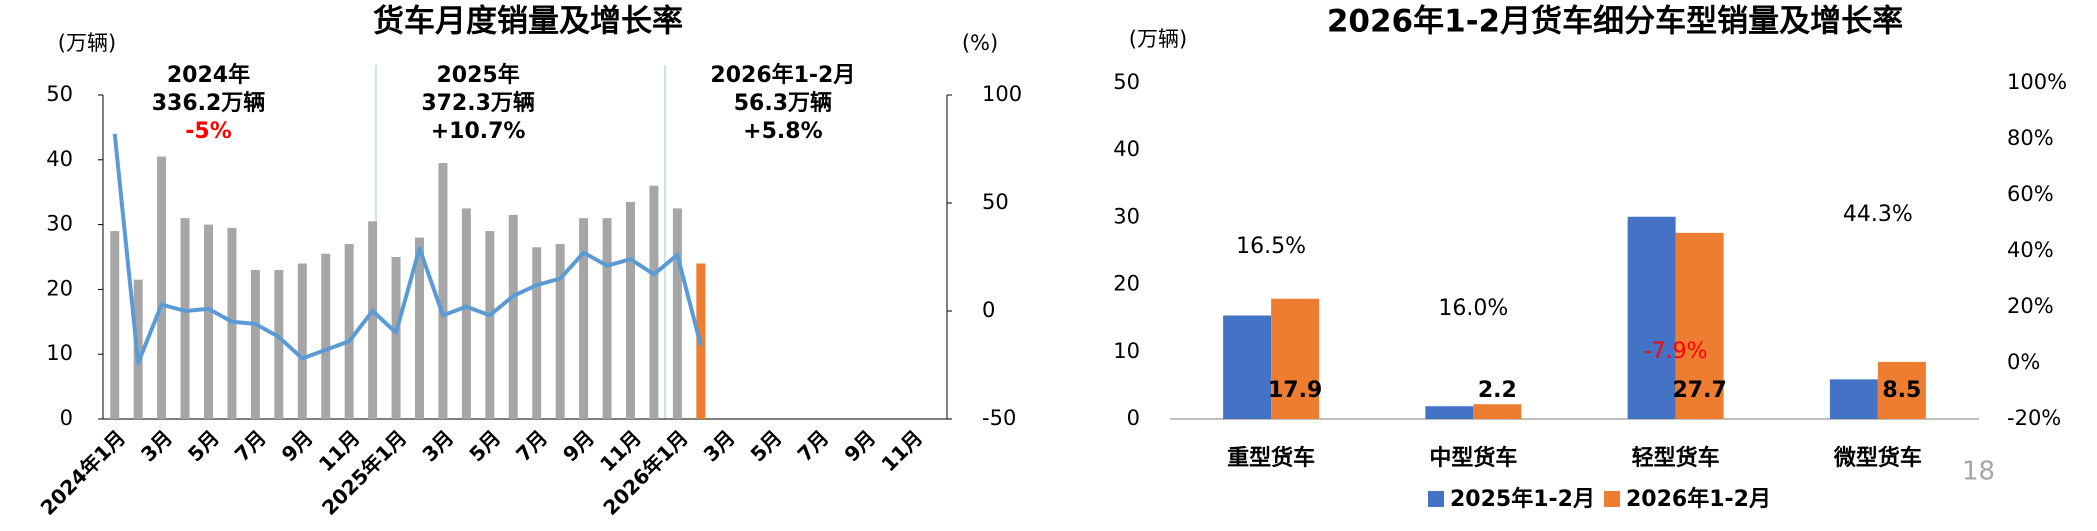 Image resolution: width=2097 pixels, height=531 pixels. I want to click on annotation: 2026年1-2月, so click(782, 75).